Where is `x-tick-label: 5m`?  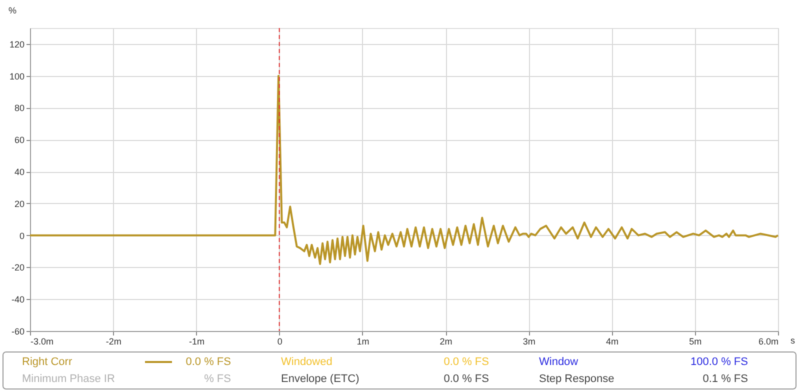
x-tick-label: 5m is located at coordinates (695, 341).